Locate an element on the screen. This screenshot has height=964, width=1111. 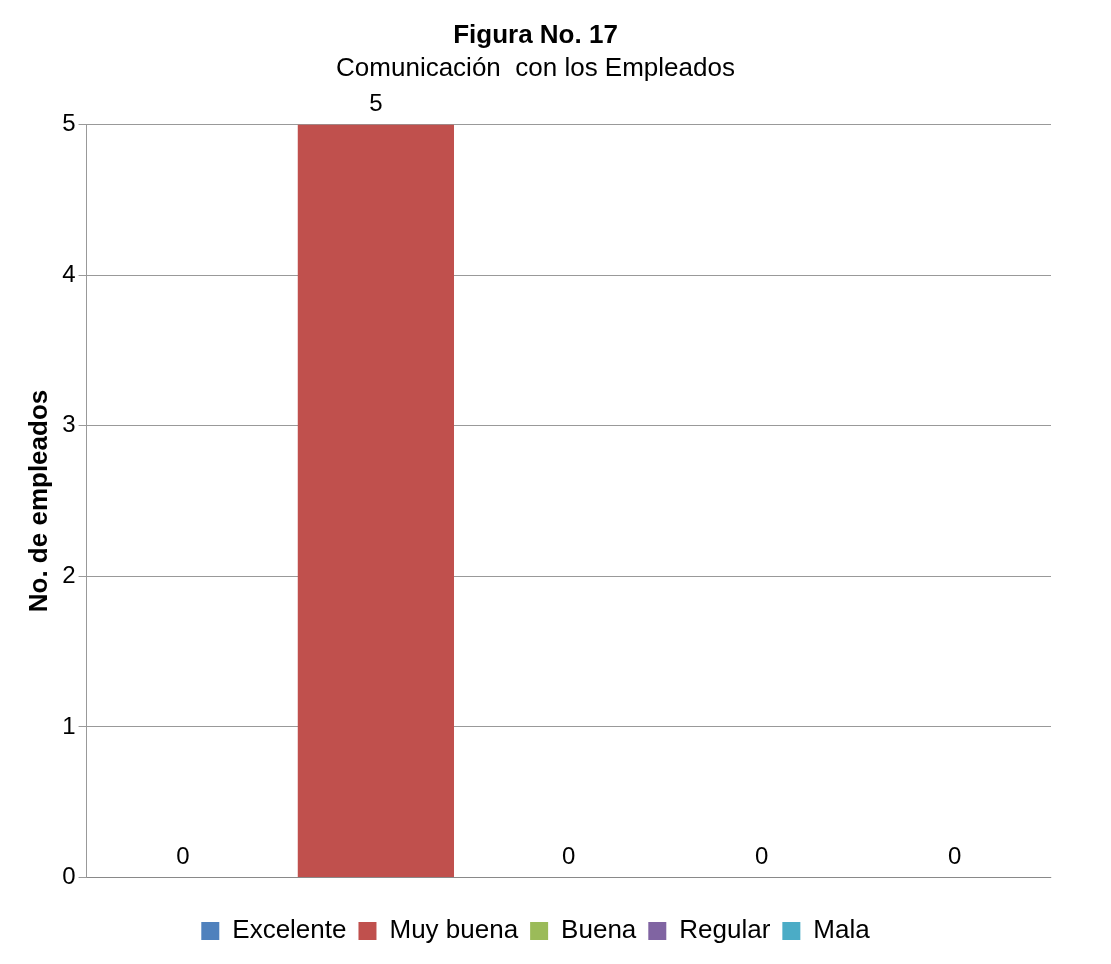
y-tick-label: 4 is located at coordinates (69, 273).